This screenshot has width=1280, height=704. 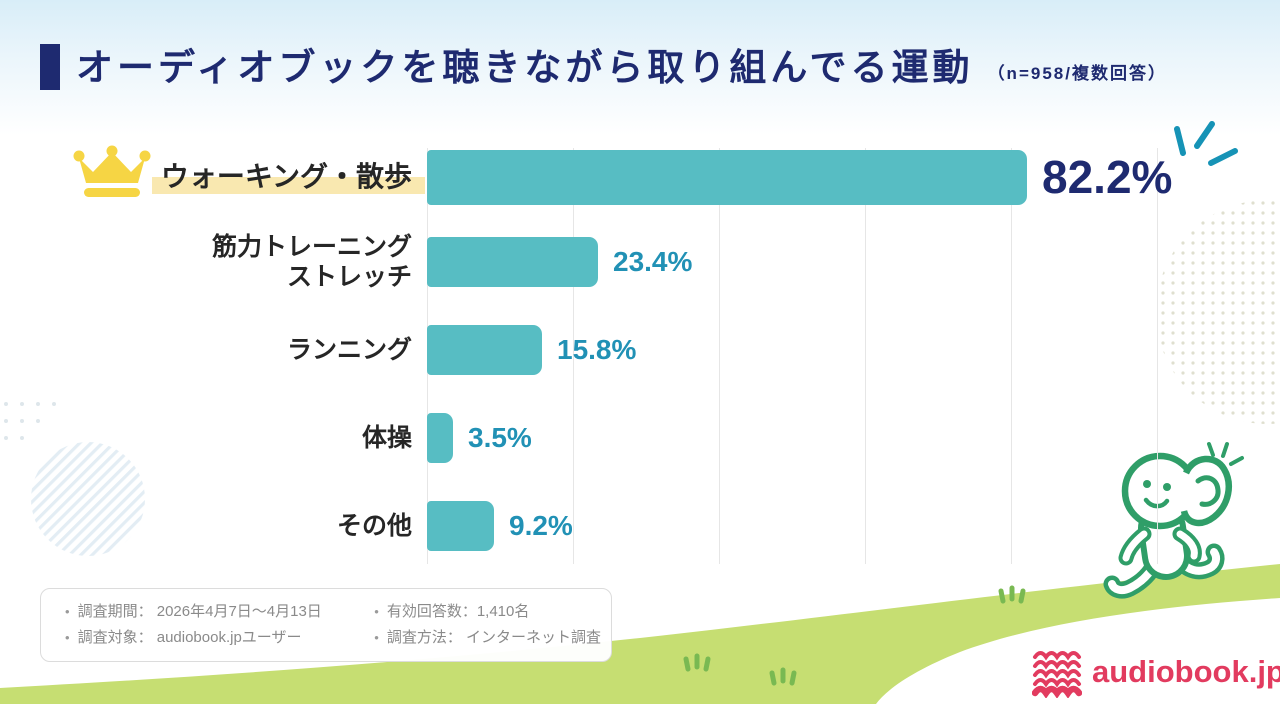 I want to click on brand-logo-text: audiobook.jp, so click(x=1186, y=671).